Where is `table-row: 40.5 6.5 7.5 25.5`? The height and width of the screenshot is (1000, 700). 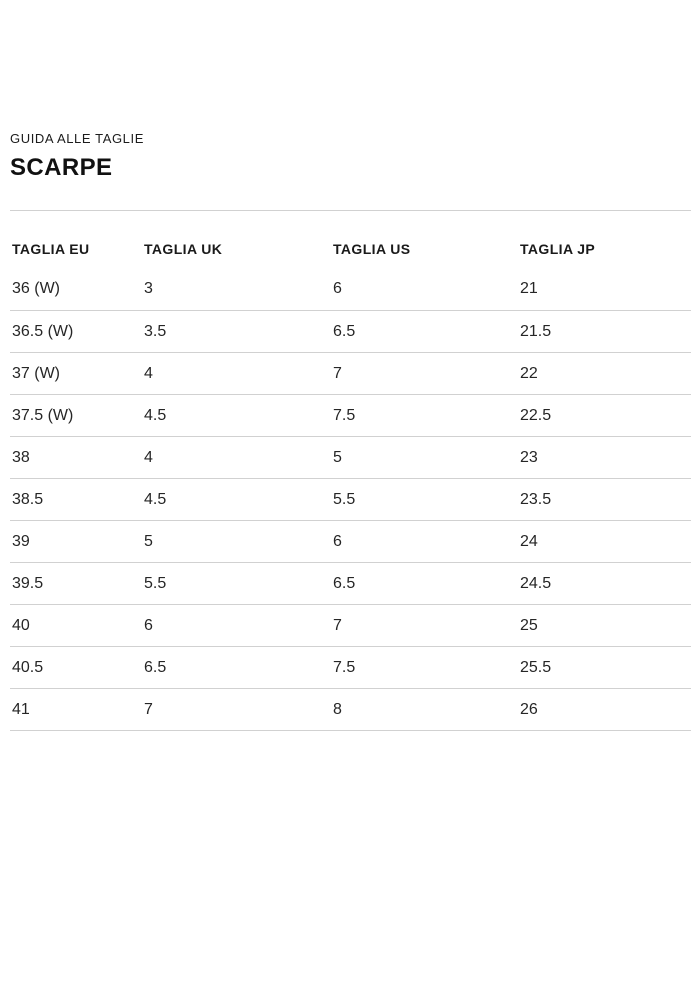
table-row: 40.5 6.5 7.5 25.5 is located at coordinates (350, 667).